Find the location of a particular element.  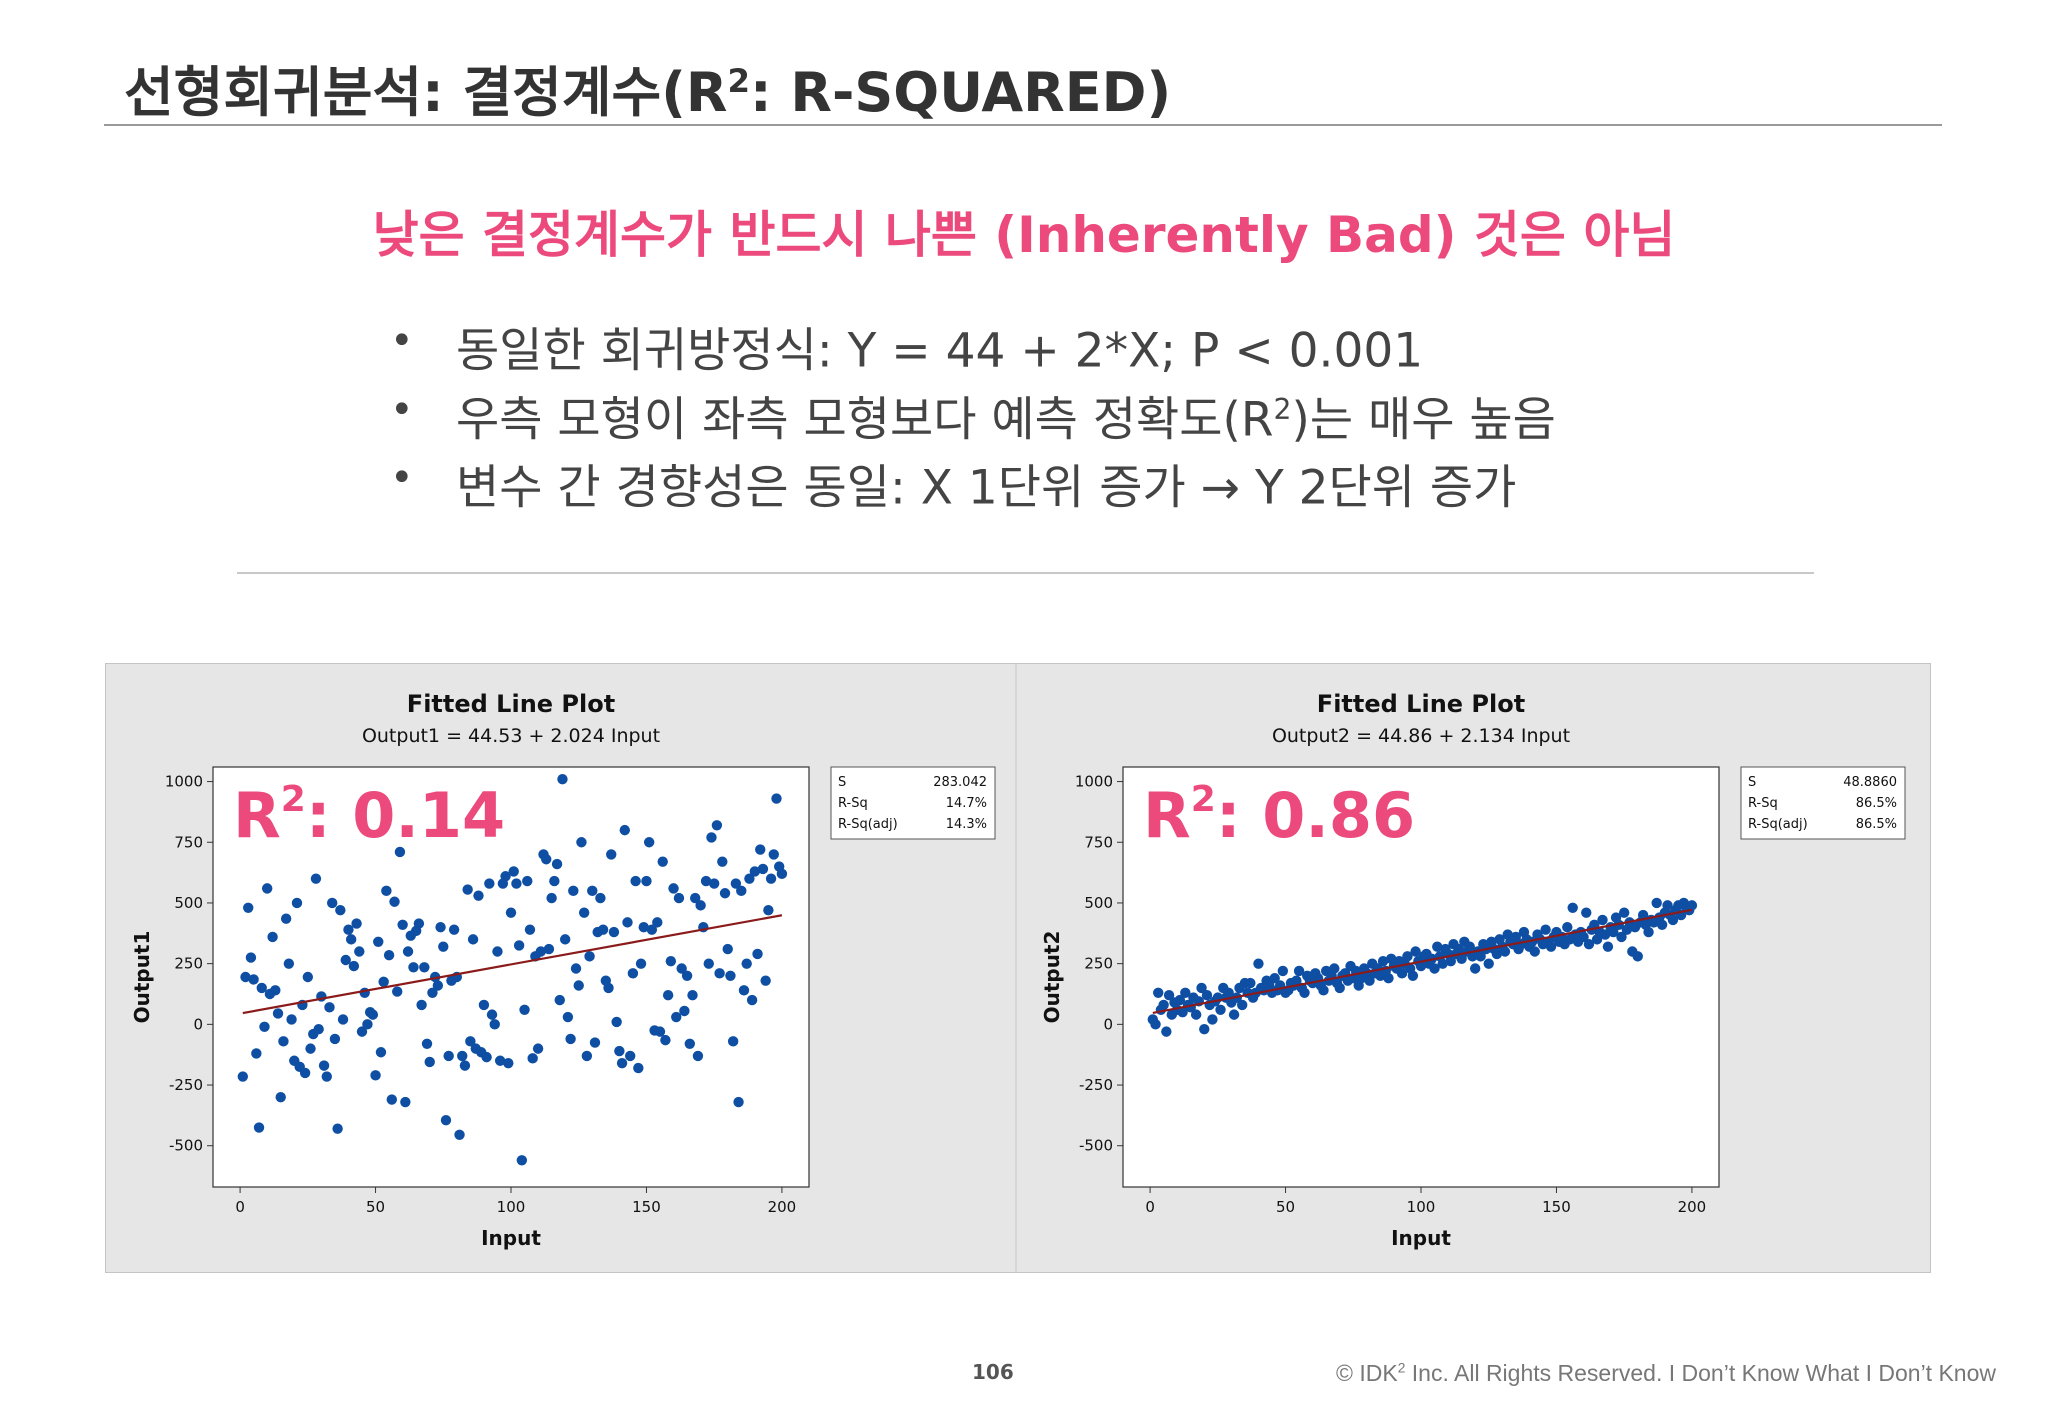

r-squared-value: : 0.86 is located at coordinates (1315, 815).